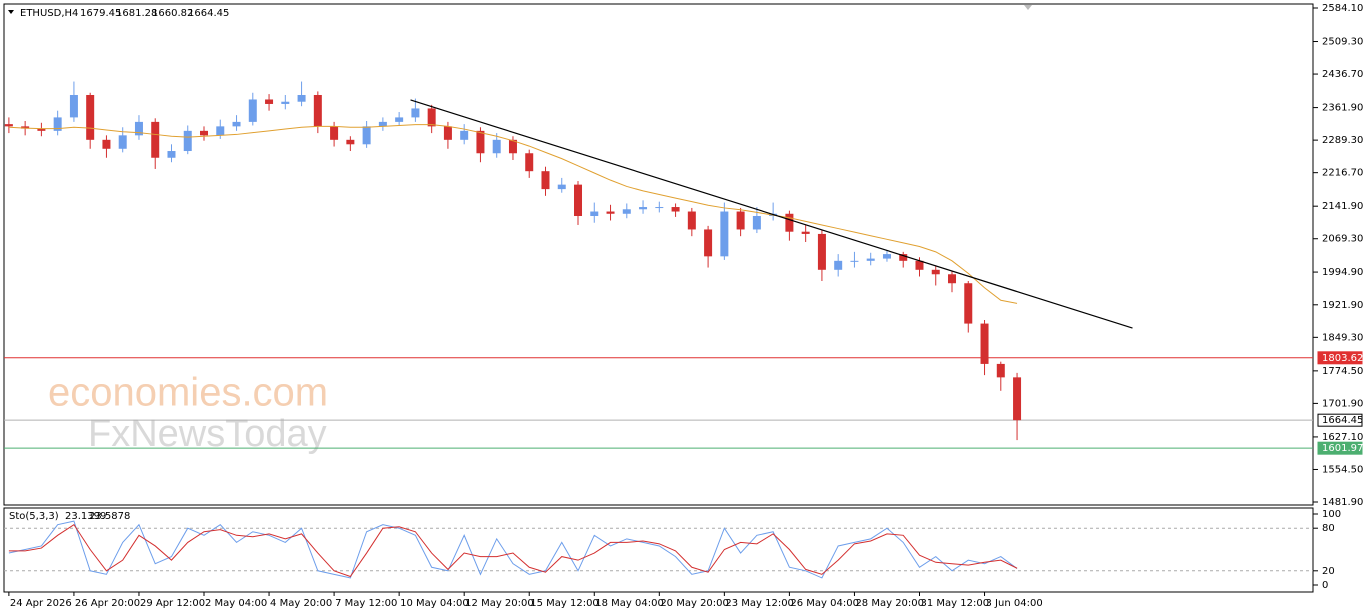 This screenshot has height=615, width=1366. What do you see at coordinates (1328, 571) in the screenshot?
I see `y-tick-label: 20` at bounding box center [1328, 571].